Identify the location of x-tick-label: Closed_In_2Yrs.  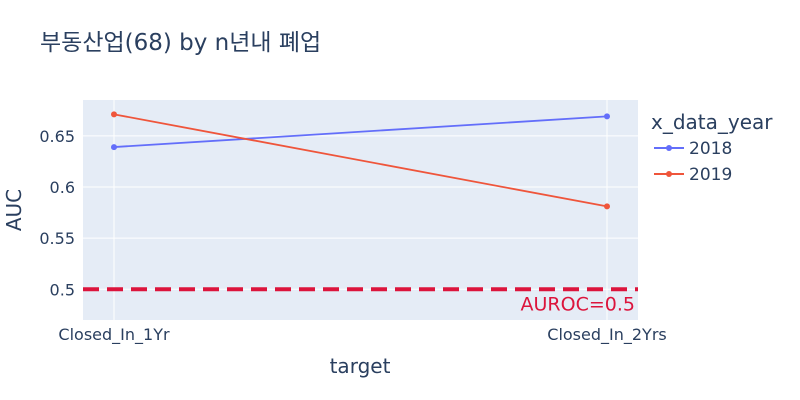
(606, 335).